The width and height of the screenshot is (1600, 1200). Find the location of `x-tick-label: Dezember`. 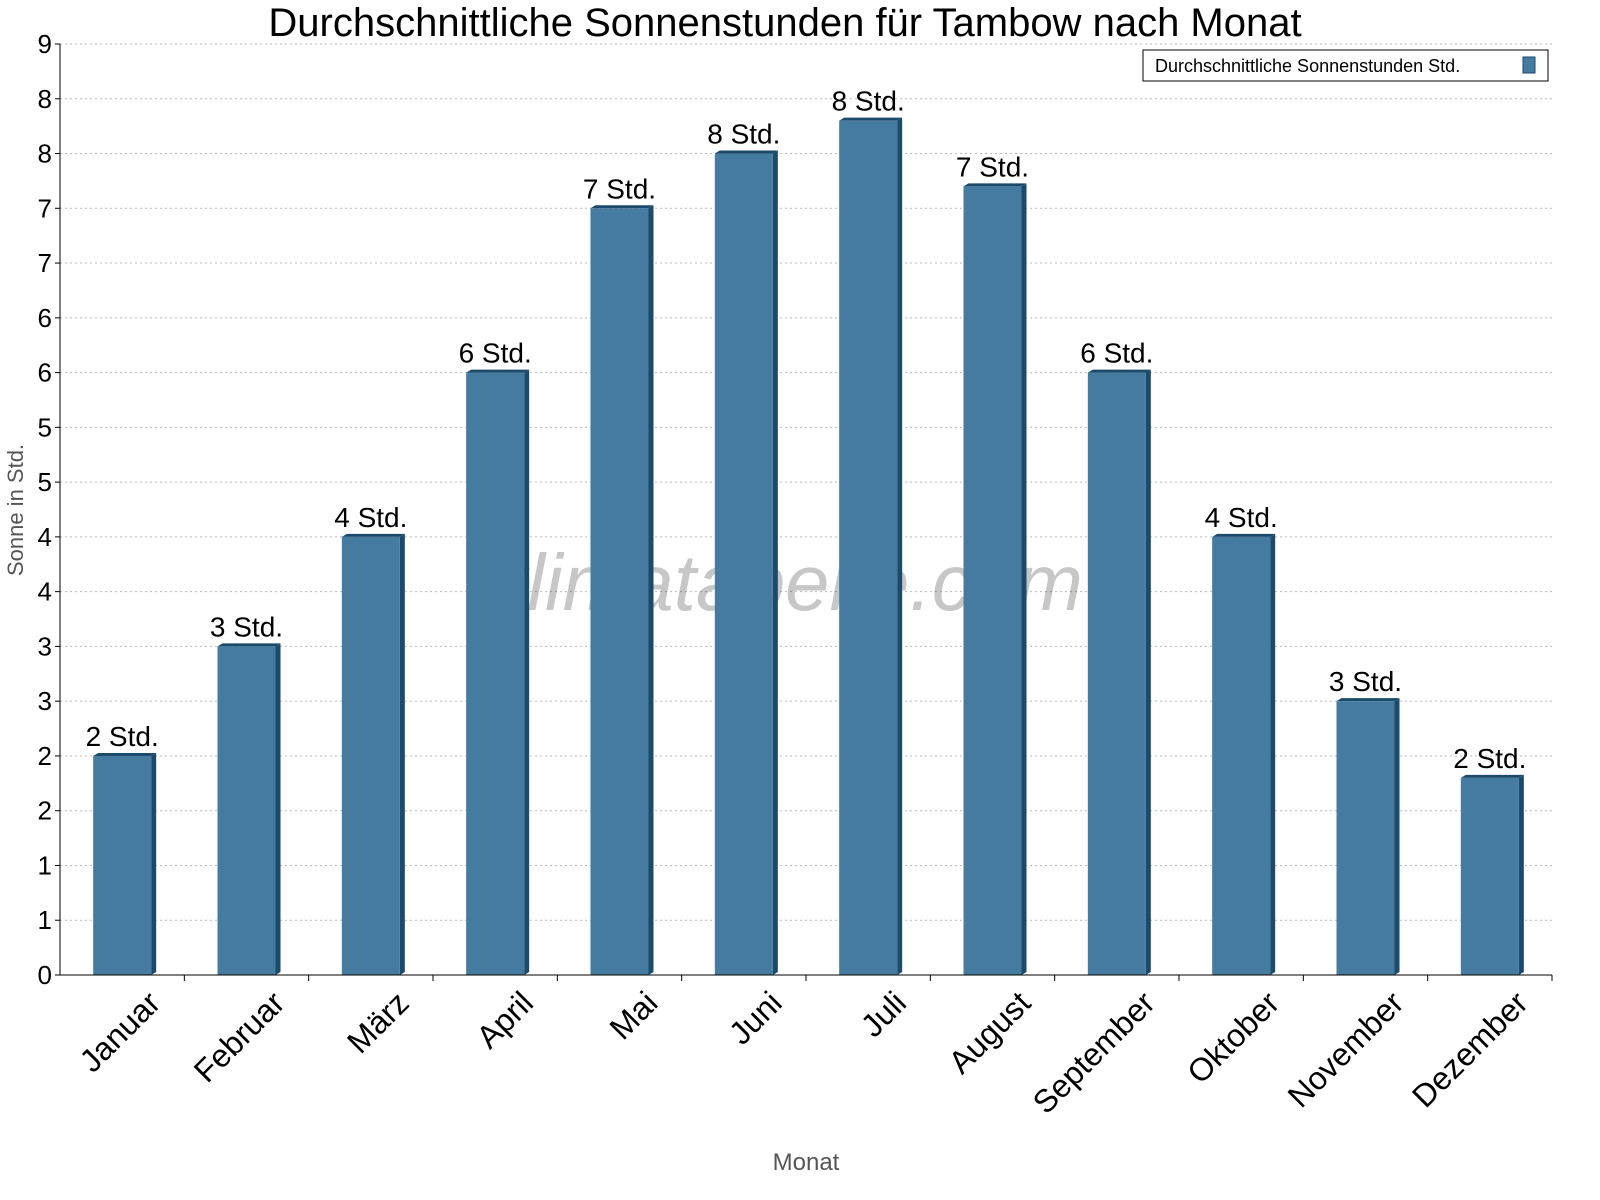

x-tick-label: Dezember is located at coordinates (1470, 1049).